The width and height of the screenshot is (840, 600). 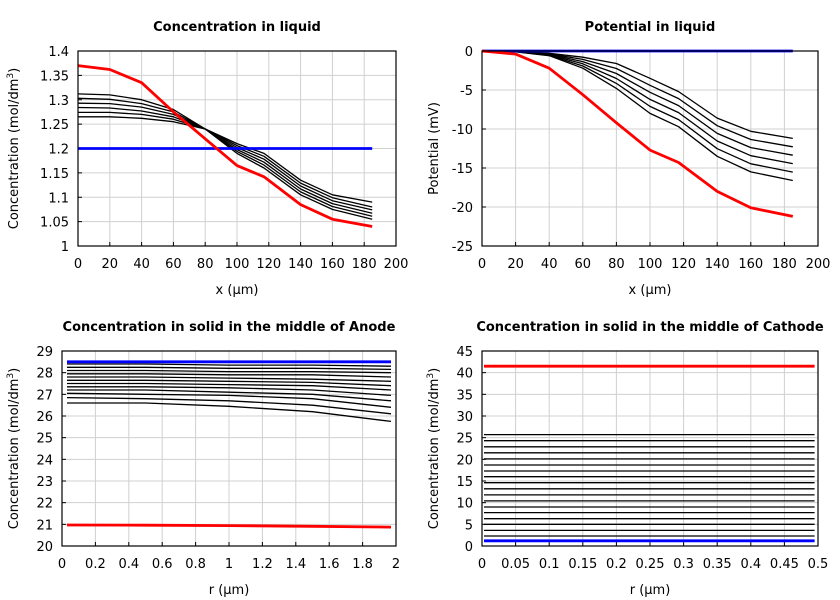 What do you see at coordinates (462, 208) in the screenshot?
I see `y-tick-label: -20` at bounding box center [462, 208].